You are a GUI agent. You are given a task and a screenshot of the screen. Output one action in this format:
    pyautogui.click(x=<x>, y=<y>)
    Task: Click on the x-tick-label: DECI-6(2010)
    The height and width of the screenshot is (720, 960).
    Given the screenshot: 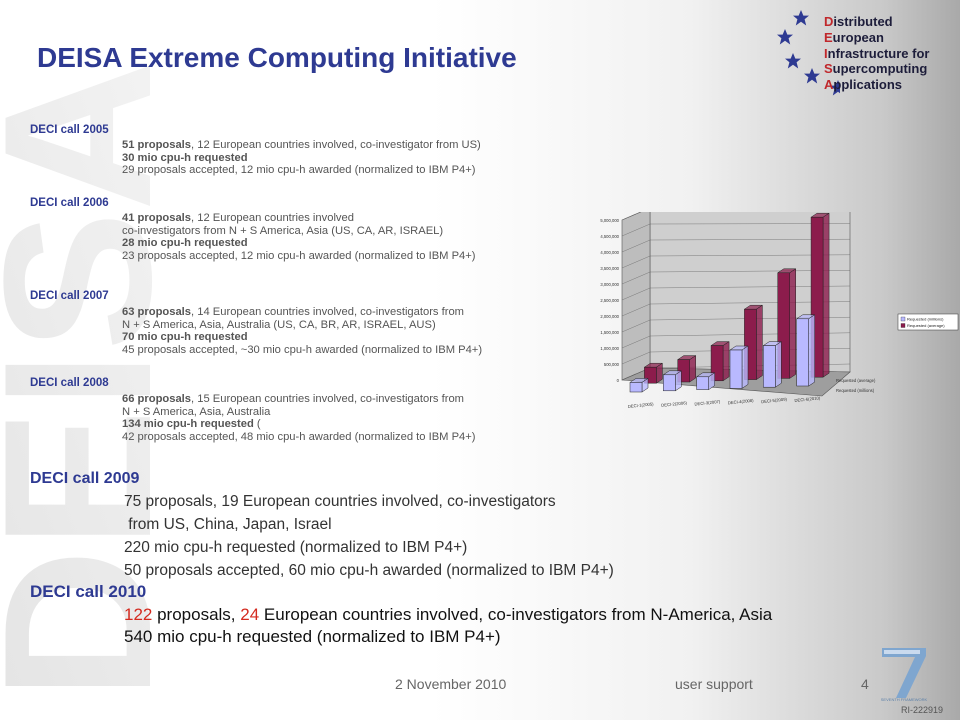 What is the action you would take?
    pyautogui.click(x=807, y=399)
    